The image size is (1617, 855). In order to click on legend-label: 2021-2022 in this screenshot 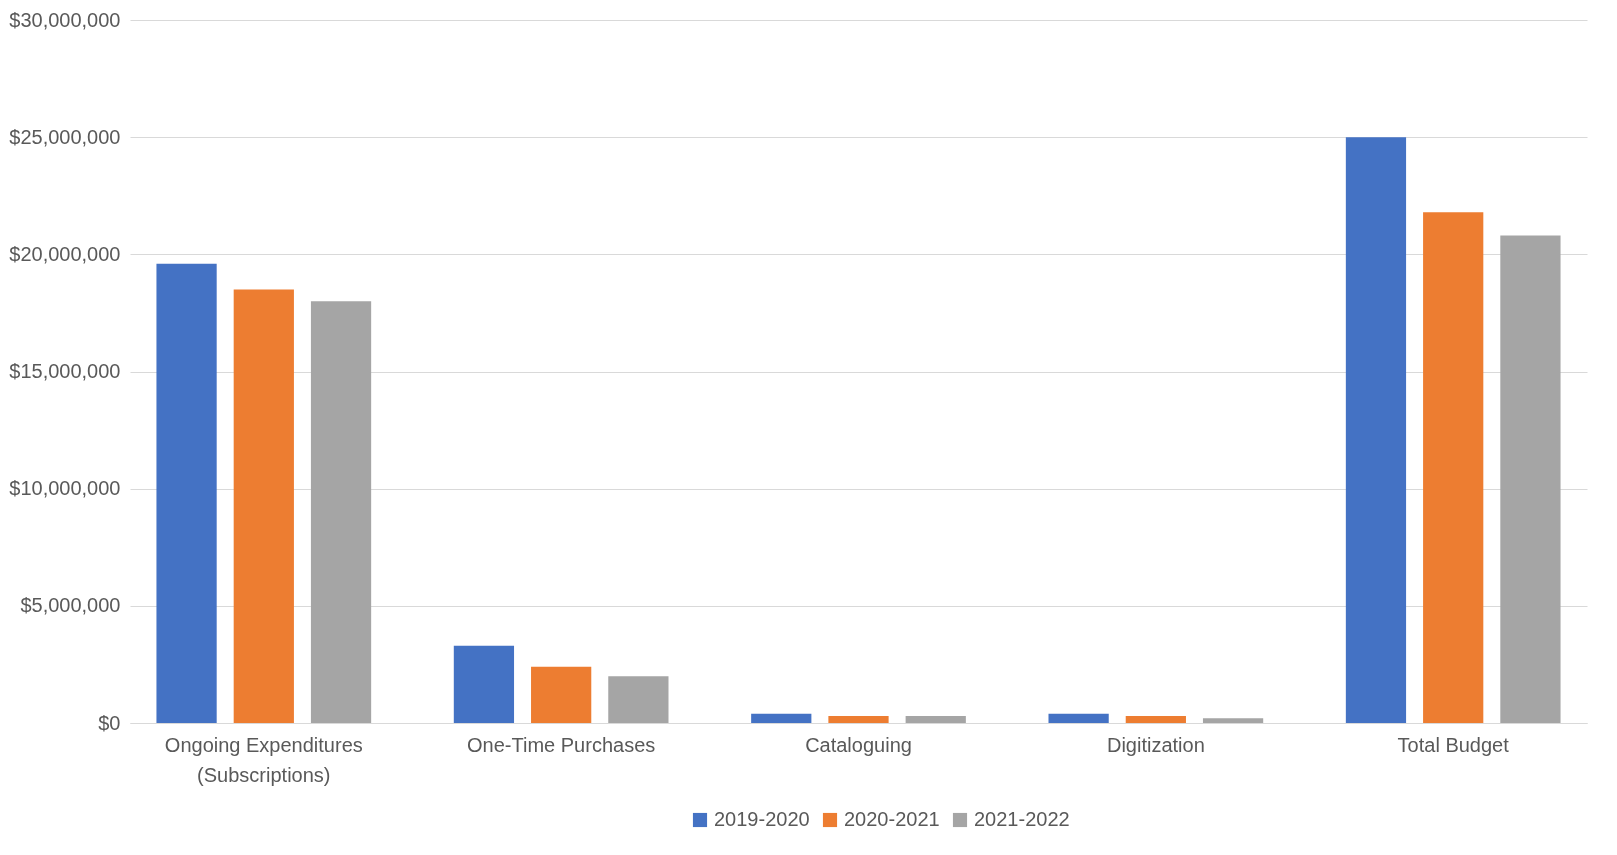, I will do `click(1022, 819)`.